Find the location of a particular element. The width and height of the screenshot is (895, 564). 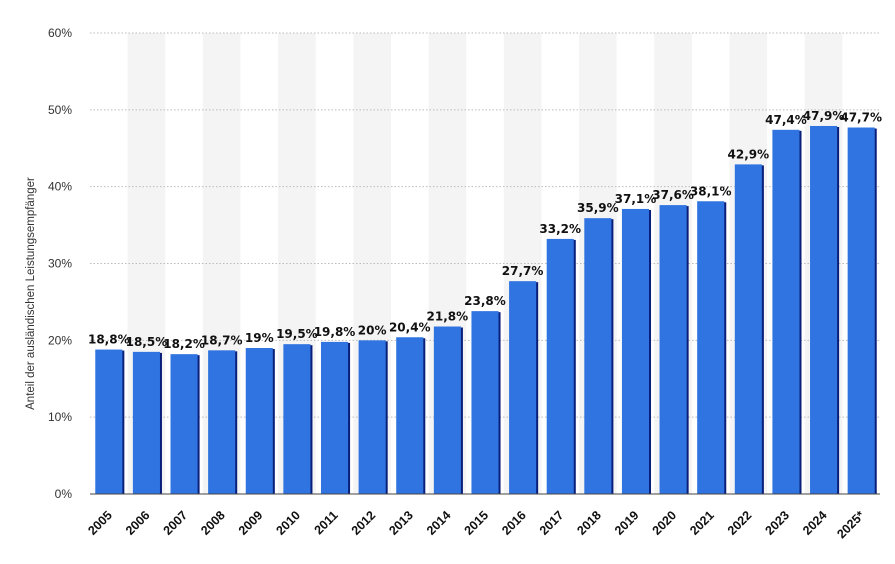

data-label: 42,9% is located at coordinates (749, 154).